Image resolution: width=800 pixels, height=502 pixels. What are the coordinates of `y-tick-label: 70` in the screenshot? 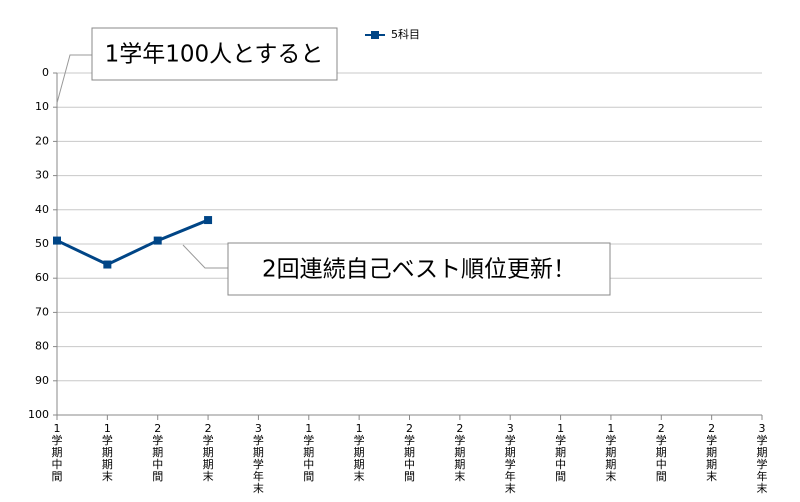 It's located at (42, 311).